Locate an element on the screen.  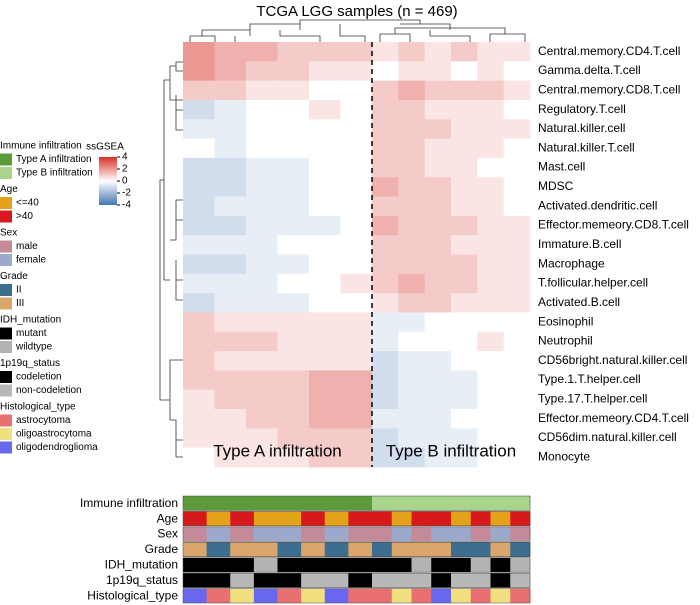
row-label: Eosinophil is located at coordinates (565, 321).